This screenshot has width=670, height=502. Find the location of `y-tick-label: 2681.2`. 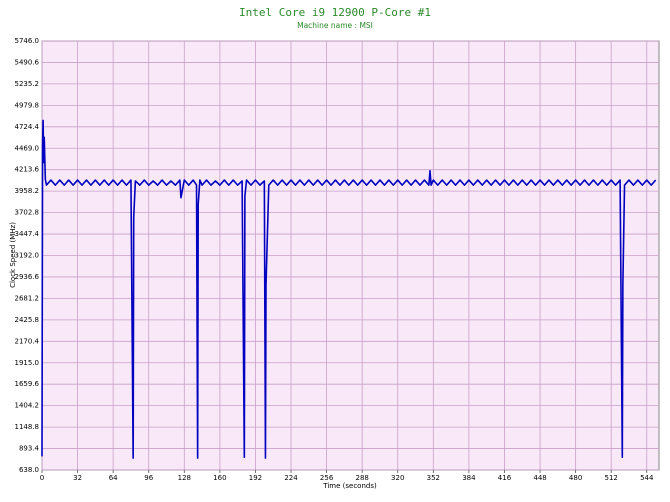

y-tick-label: 2681.2 is located at coordinates (27, 298).